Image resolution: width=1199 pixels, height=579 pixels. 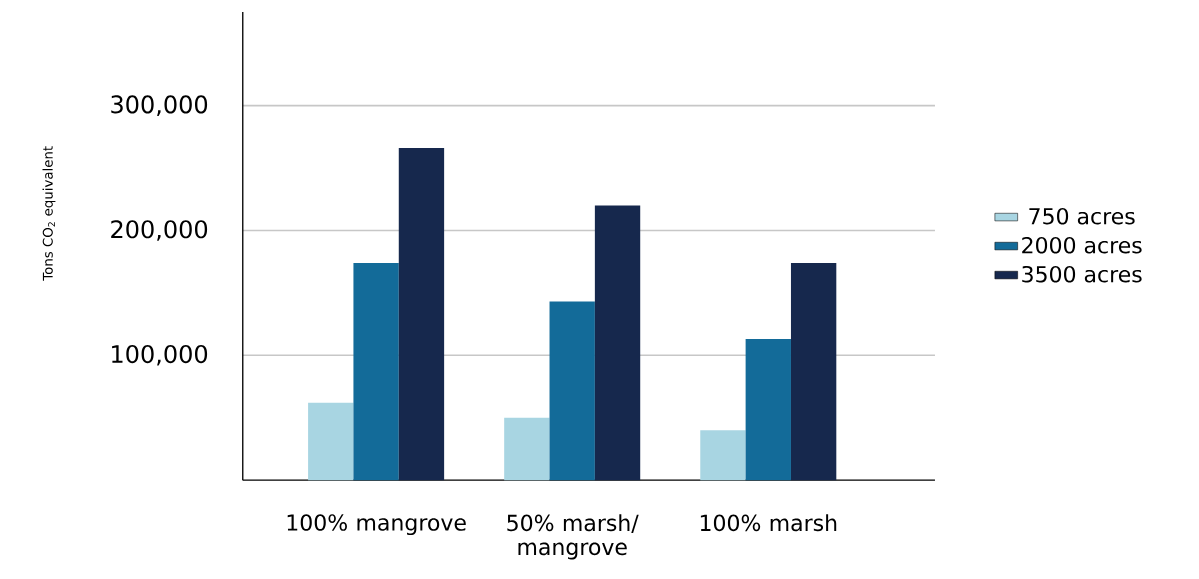 What do you see at coordinates (1082, 216) in the screenshot?
I see `legend-label: 750 acres` at bounding box center [1082, 216].